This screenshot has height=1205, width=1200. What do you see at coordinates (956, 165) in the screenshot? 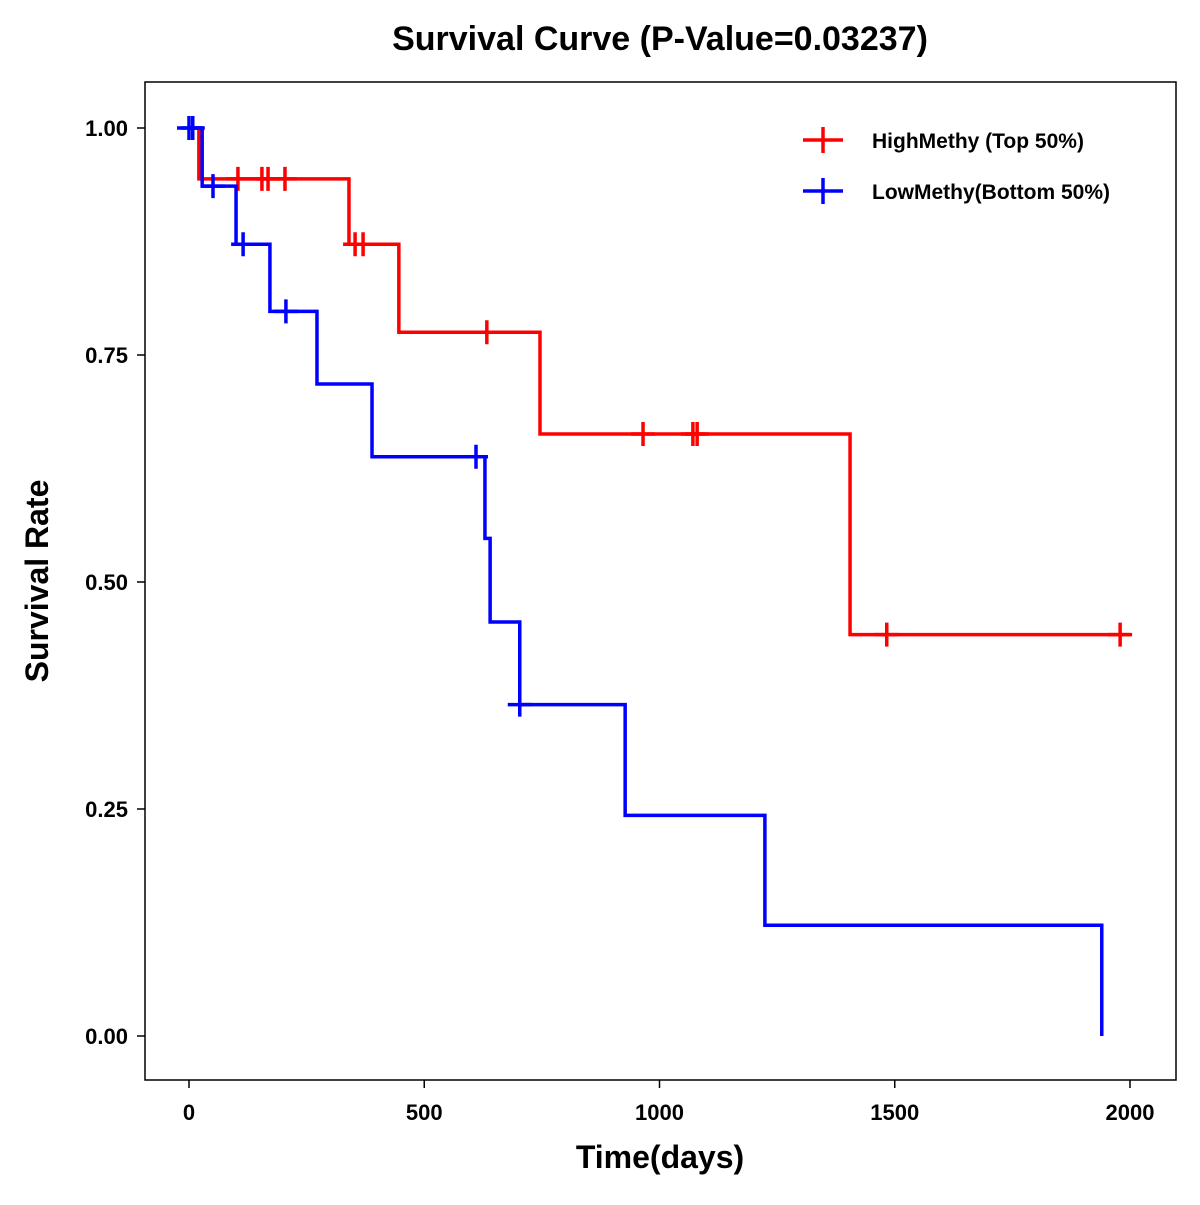
I see `legend: HighMethy (Top 50%) LowMethy(Bottom 50%)` at bounding box center [956, 165].